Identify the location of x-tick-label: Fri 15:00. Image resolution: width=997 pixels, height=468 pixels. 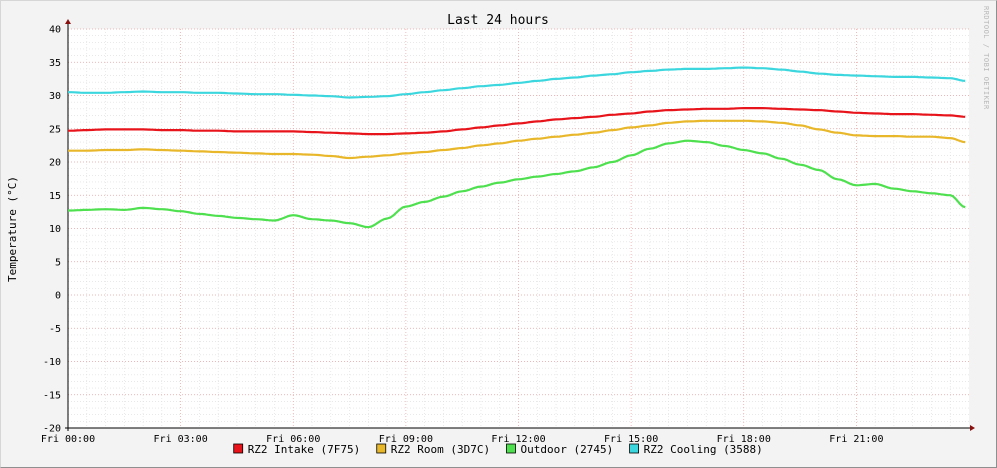
(631, 439).